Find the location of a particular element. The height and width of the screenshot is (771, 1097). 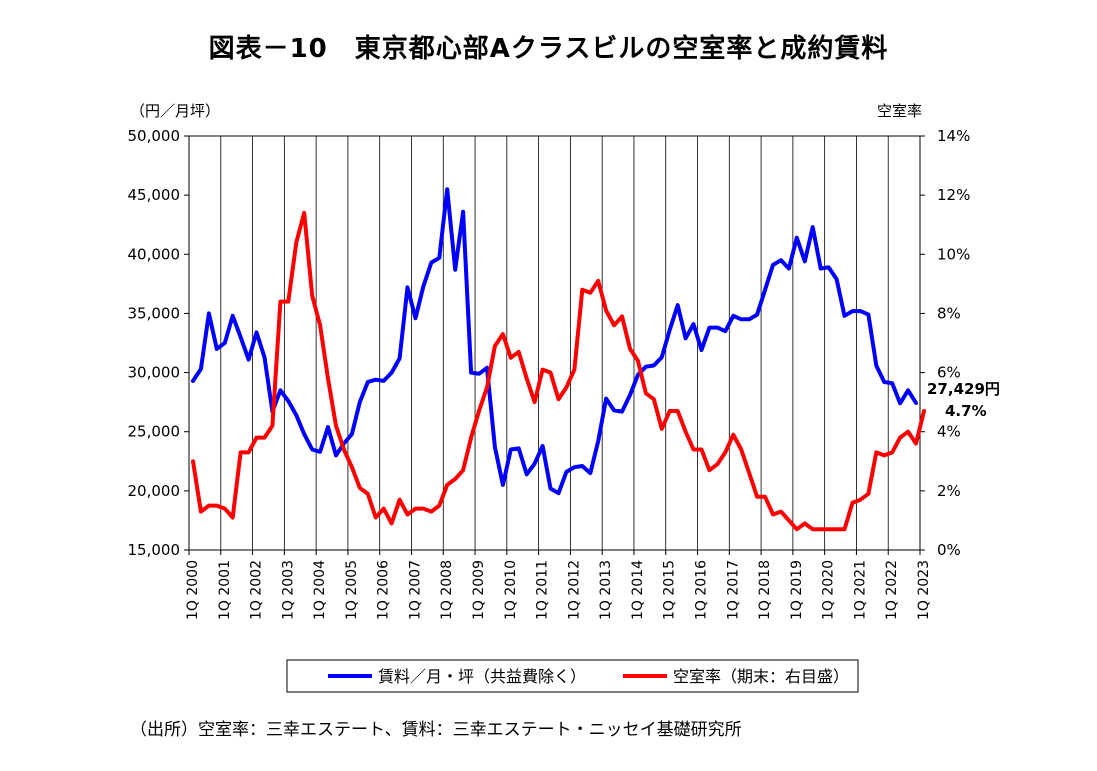

y-left-tick-label: 30,000 is located at coordinates (154, 373).